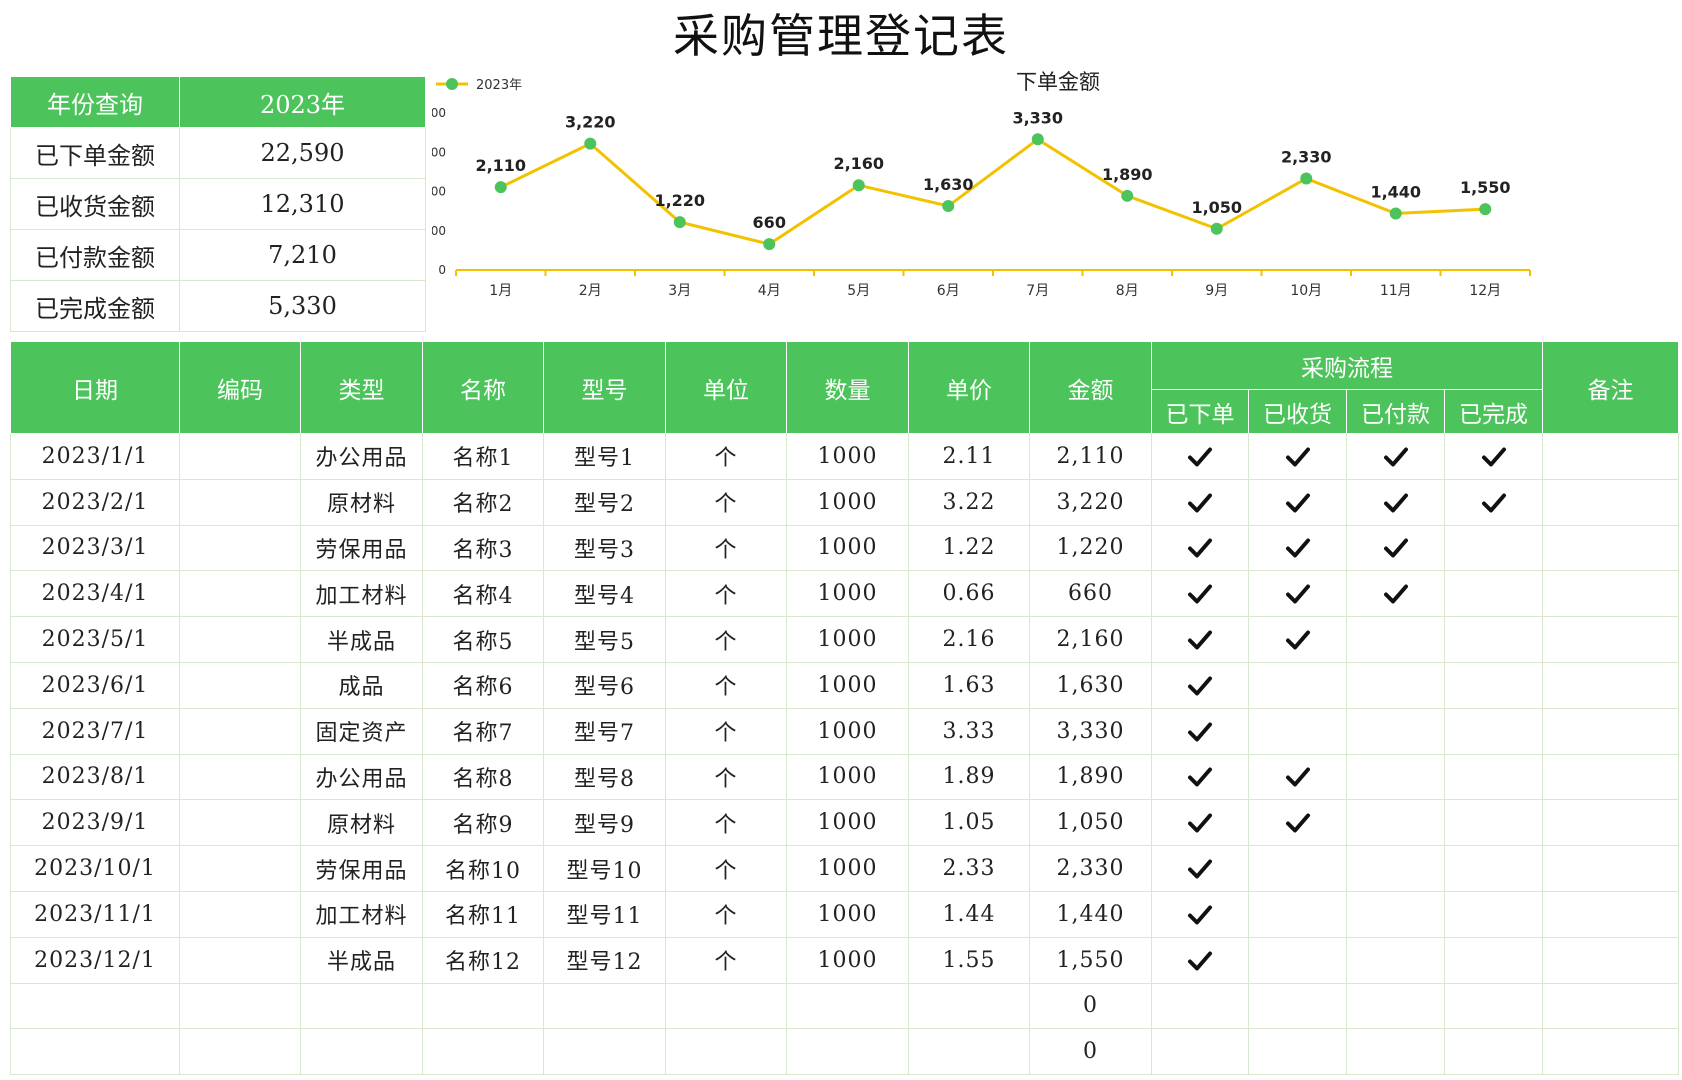  What do you see at coordinates (483, 823) in the screenshot?
I see `cell-name: 名称9` at bounding box center [483, 823].